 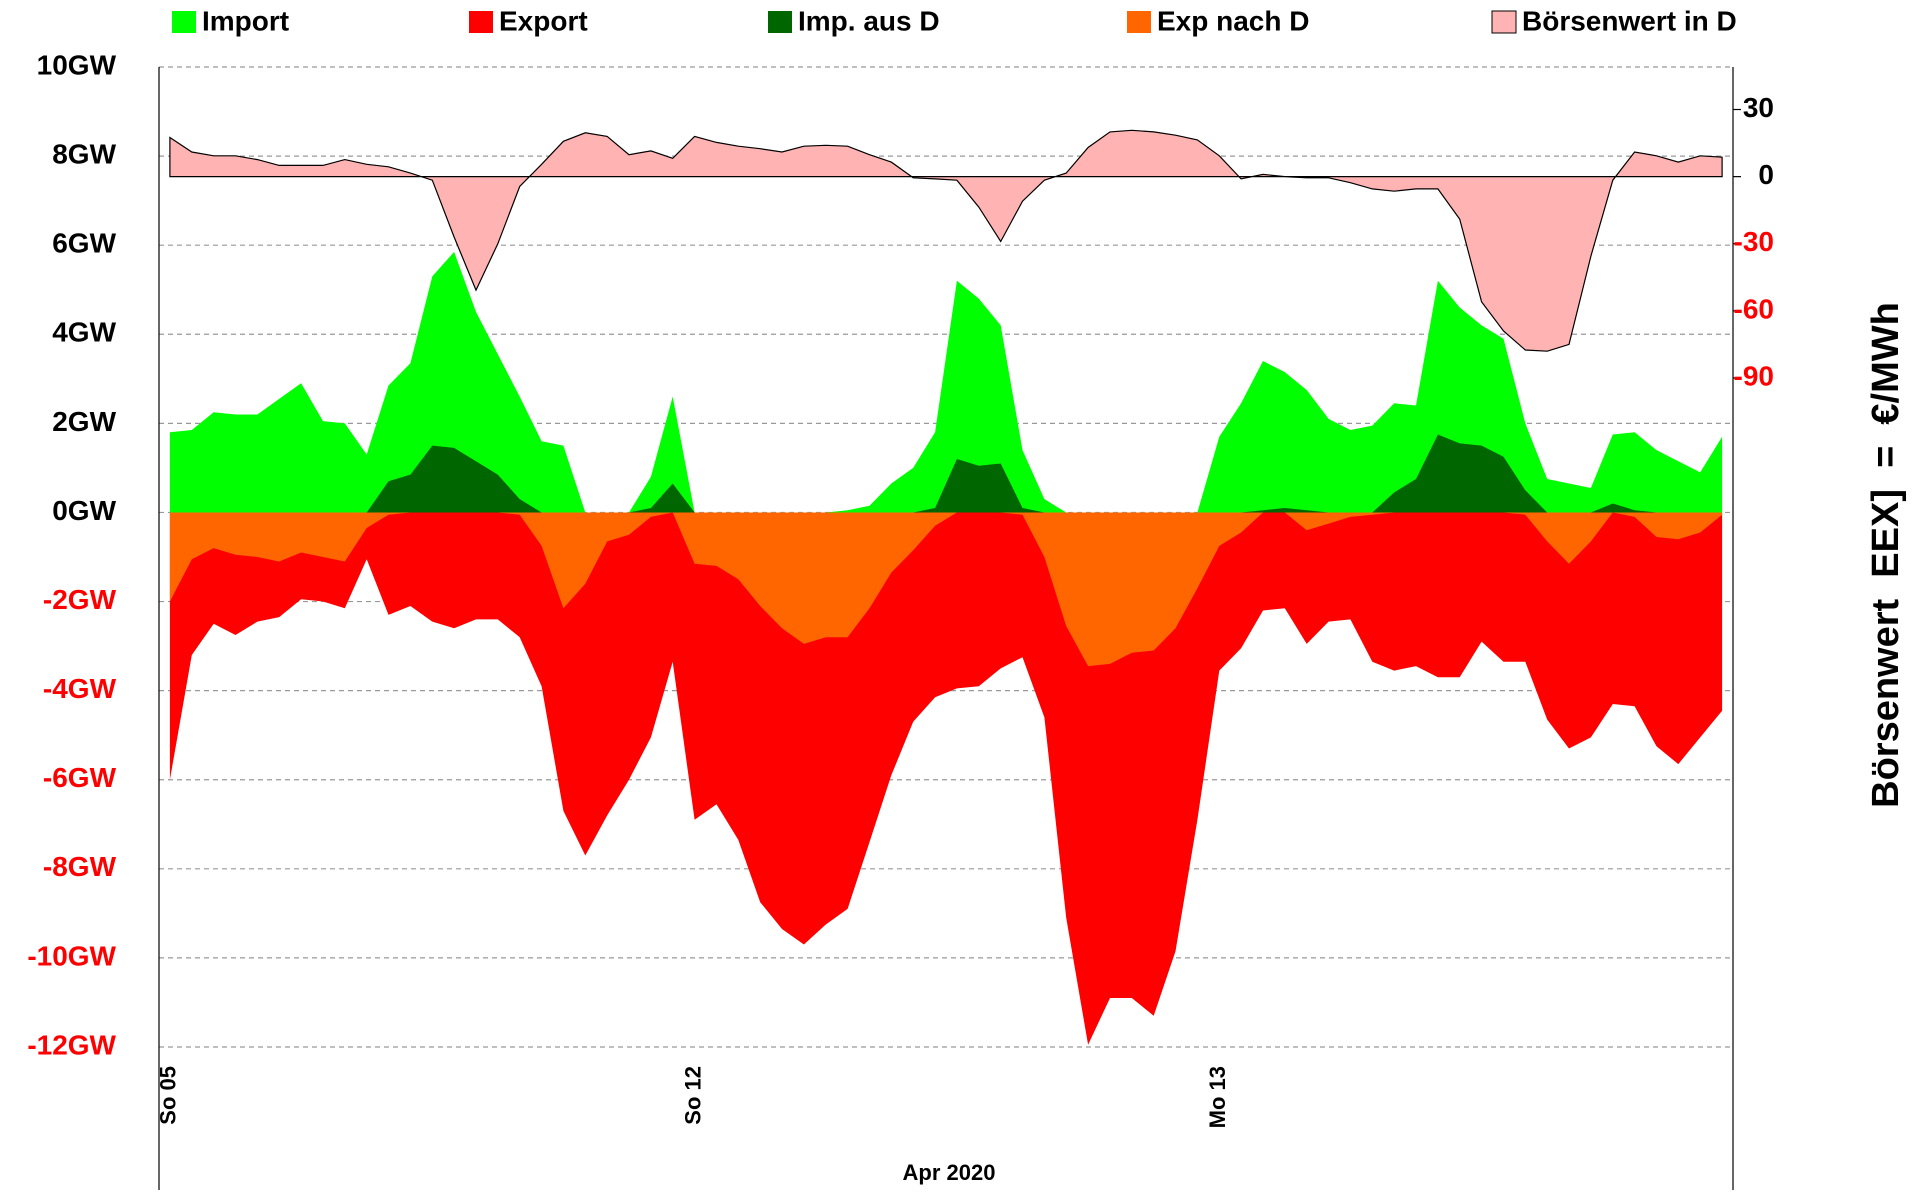 What do you see at coordinates (949, 1172) in the screenshot?
I see `x-axis-label: Apr 2020` at bounding box center [949, 1172].